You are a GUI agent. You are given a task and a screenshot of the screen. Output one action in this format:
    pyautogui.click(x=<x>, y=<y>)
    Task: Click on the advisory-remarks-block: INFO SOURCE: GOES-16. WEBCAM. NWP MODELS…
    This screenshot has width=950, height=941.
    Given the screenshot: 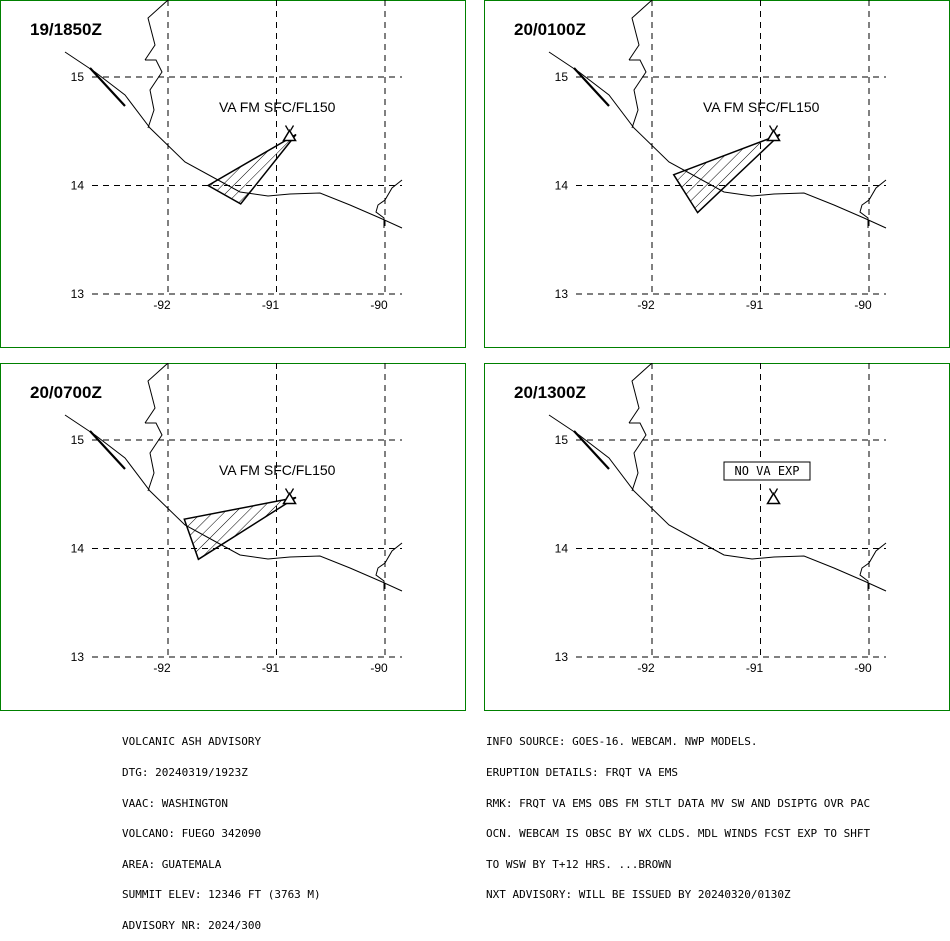 What is the action you would take?
    pyautogui.click(x=678, y=814)
    